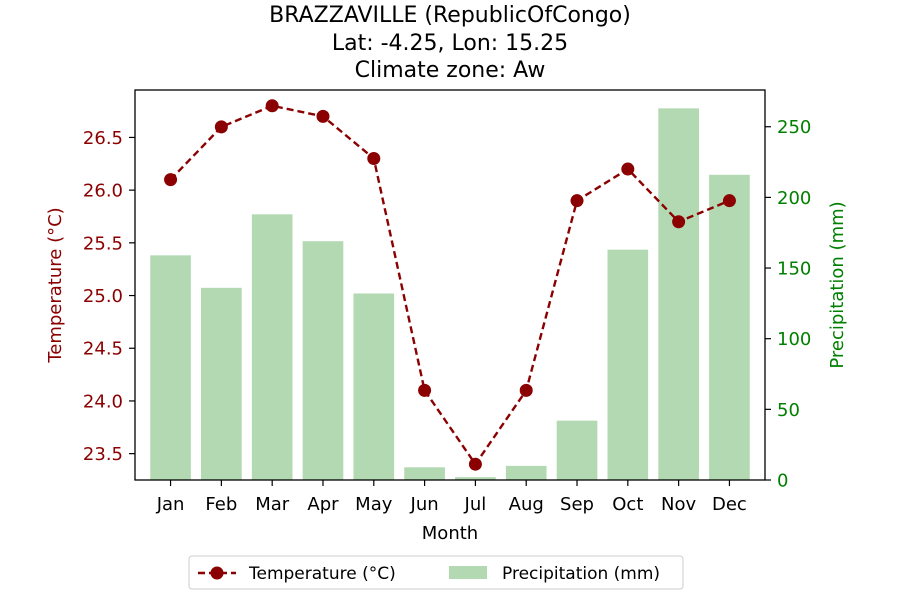  I want to click on temperature-point-oct, so click(628, 169).